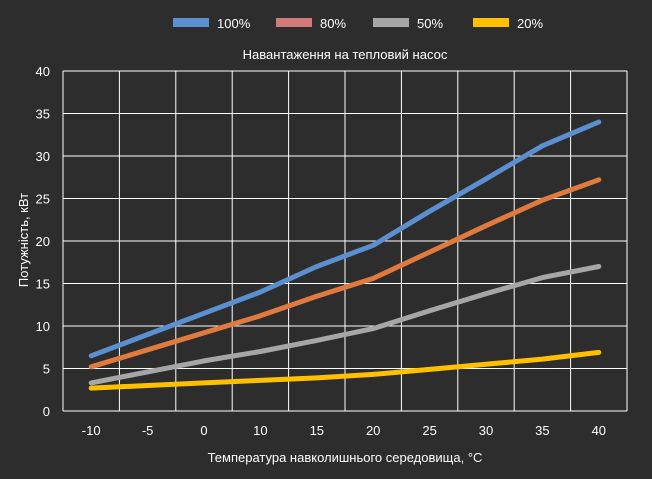 Image resolution: width=652 pixels, height=479 pixels. I want to click on y-tick-label: 25, so click(43, 199).